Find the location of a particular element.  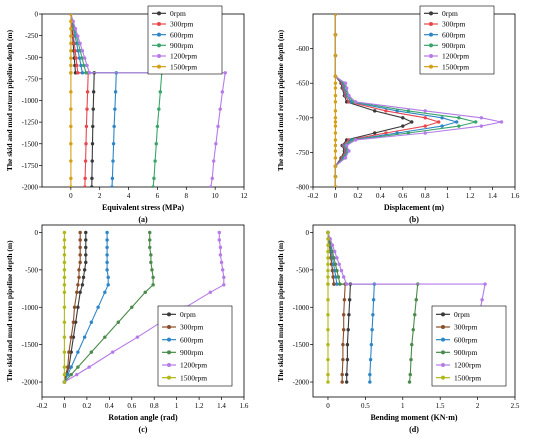

legend-label: 300rpm is located at coordinates (465, 327).